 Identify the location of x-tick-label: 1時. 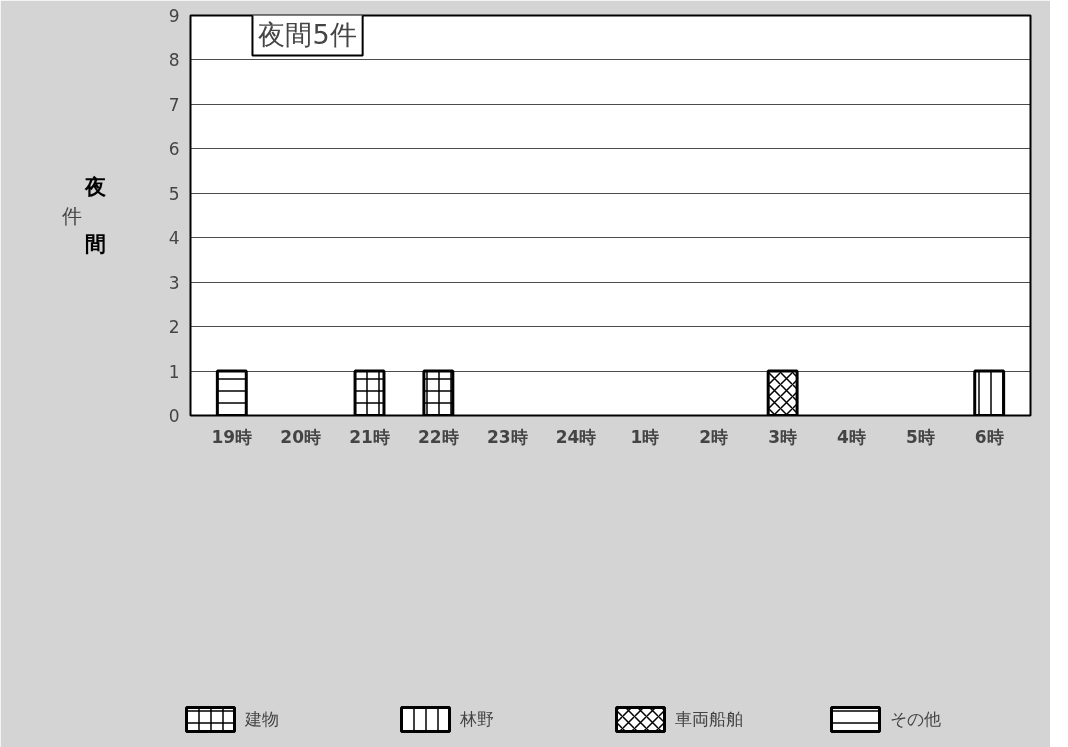
(645, 436).